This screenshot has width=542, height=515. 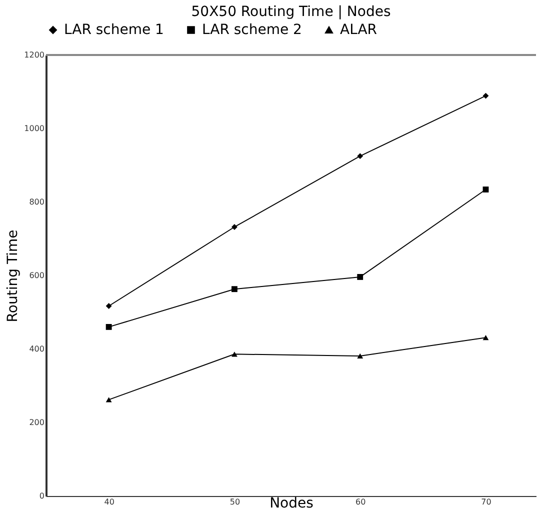 I want to click on y-axis-title: Routing Time, so click(x=13, y=276).